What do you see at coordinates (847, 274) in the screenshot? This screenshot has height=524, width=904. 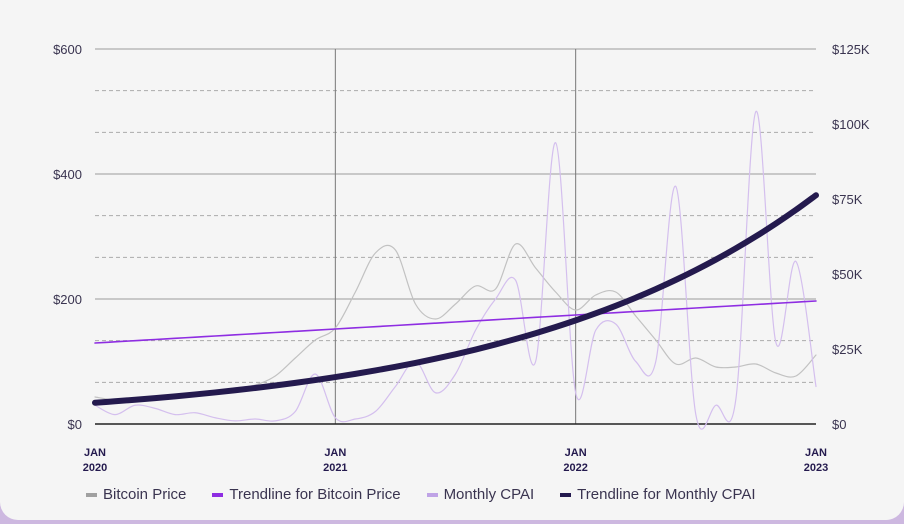 I see `y-right-tick-label: $50K` at bounding box center [847, 274].